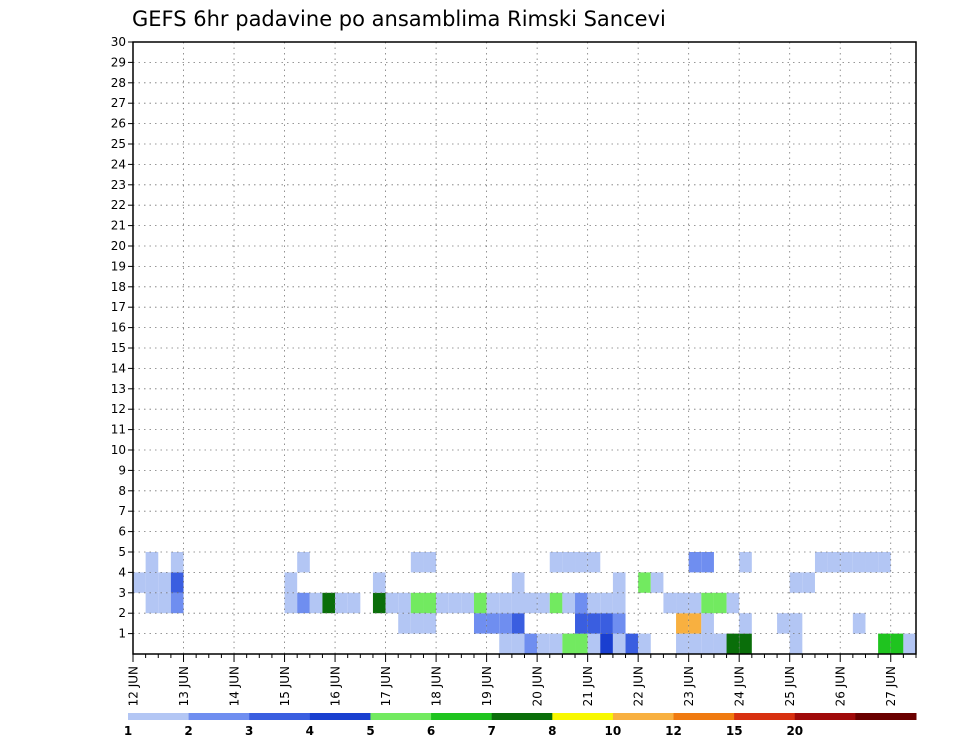 This screenshot has height=742, width=960. Describe the element at coordinates (639, 686) in the screenshot. I see `x-tick-label: 22 JUN` at that location.